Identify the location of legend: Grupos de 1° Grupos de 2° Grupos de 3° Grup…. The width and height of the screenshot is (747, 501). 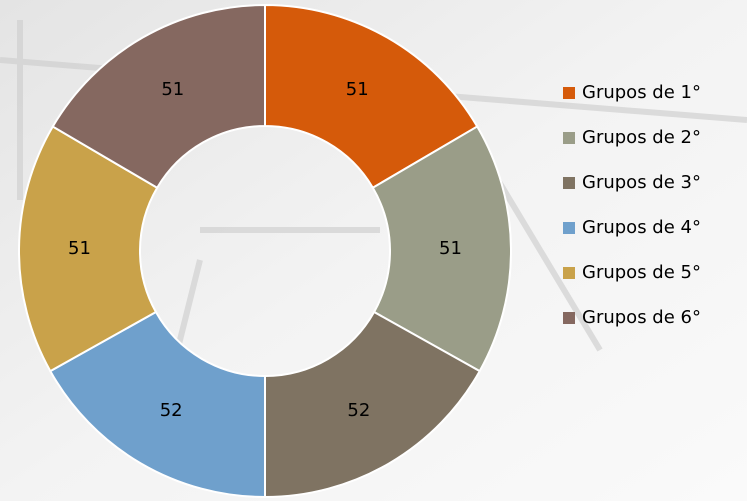
(632, 205).